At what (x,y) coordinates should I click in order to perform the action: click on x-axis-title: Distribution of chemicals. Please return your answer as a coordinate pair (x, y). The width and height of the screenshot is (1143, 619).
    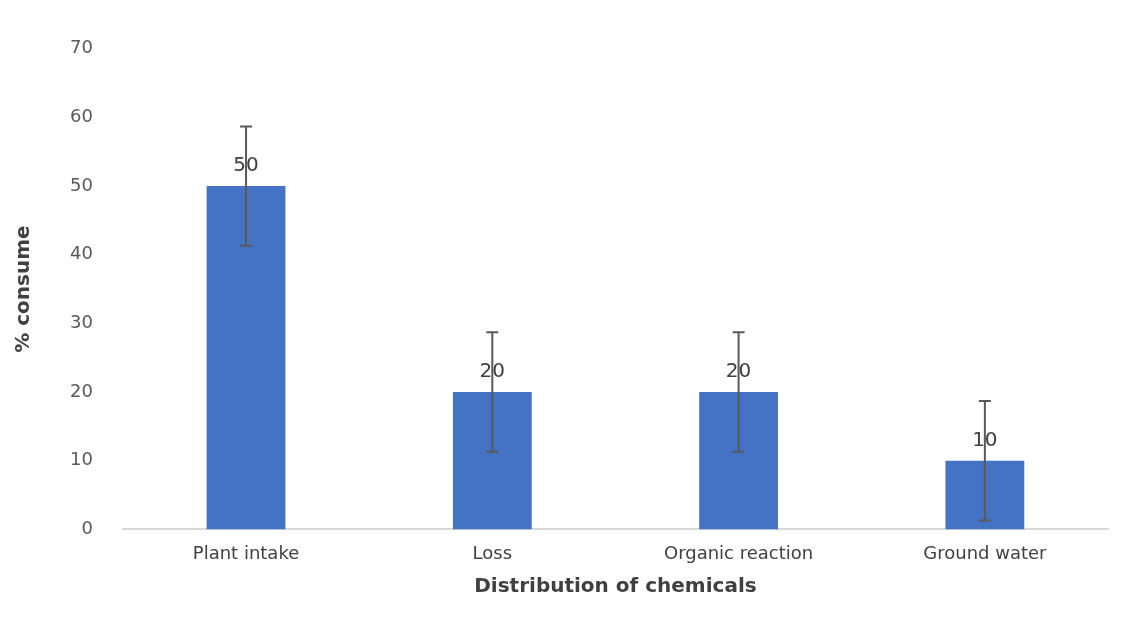
    Looking at the image, I should click on (615, 585).